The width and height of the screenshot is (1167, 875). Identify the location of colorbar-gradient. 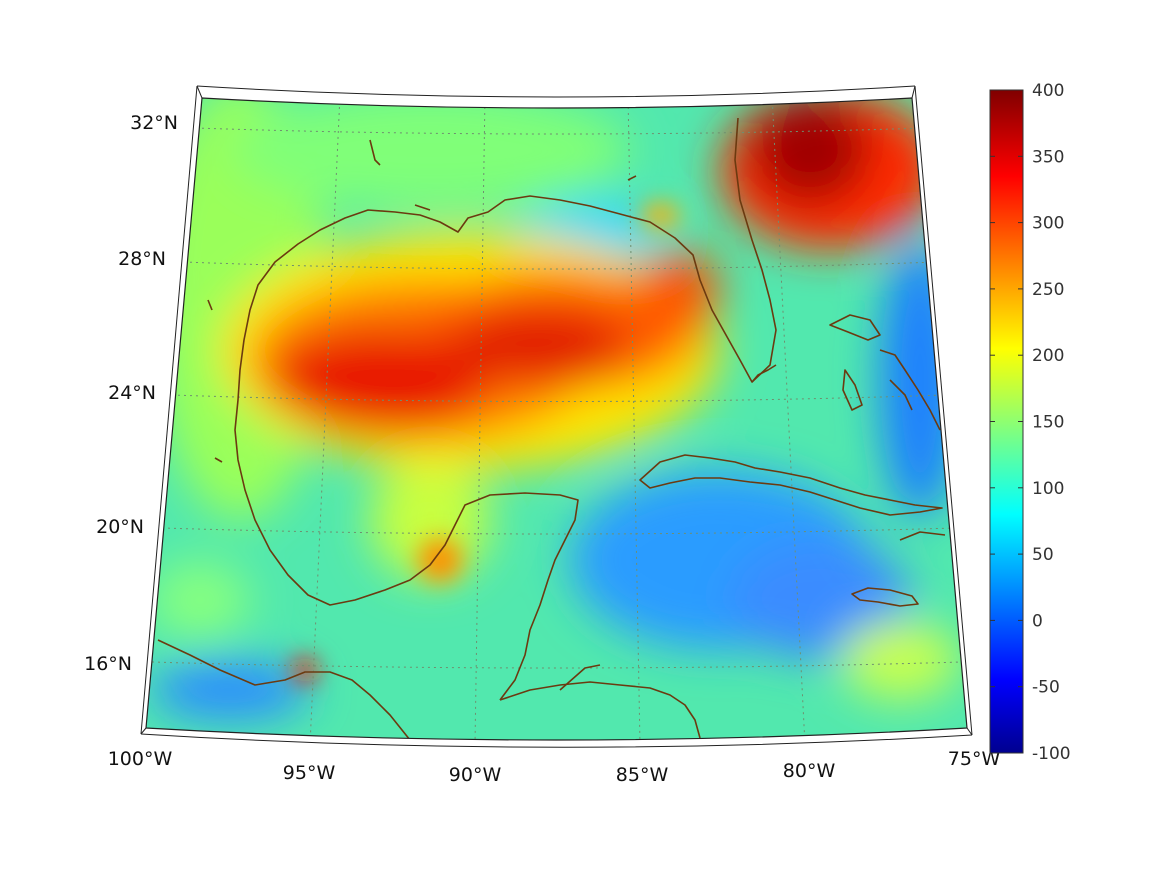
(1006, 421).